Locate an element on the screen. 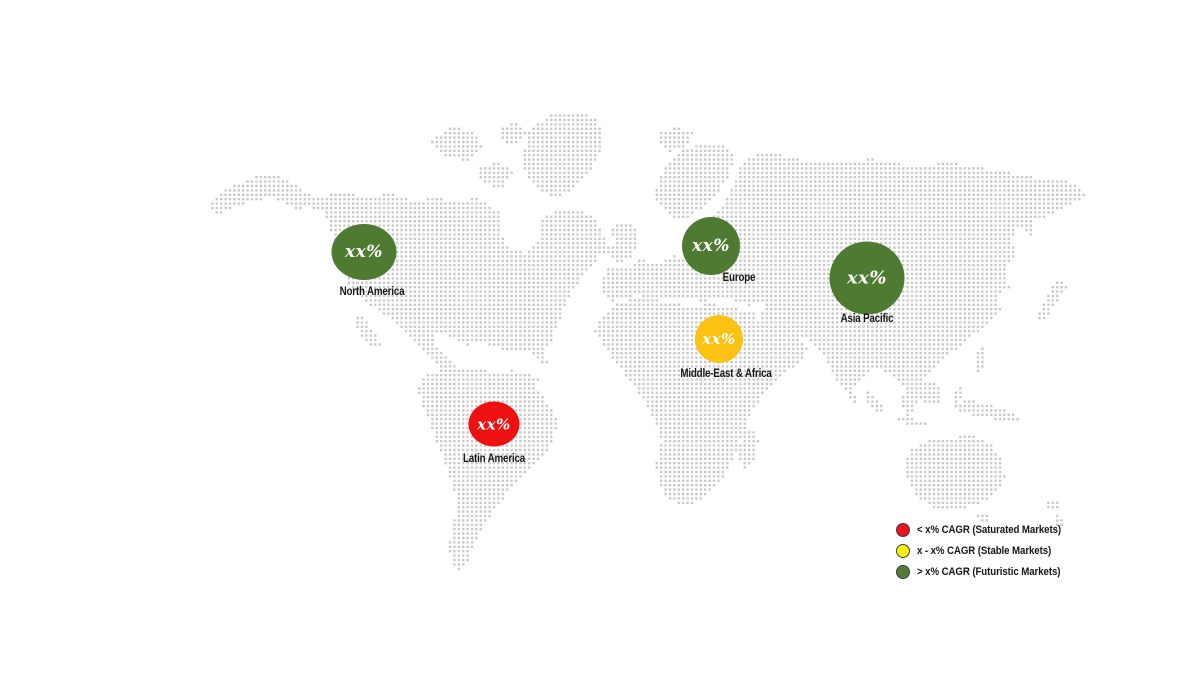 Image resolution: width=1200 pixels, height=675 pixels. region-bubble-latin-america: xx% is located at coordinates (494, 424).